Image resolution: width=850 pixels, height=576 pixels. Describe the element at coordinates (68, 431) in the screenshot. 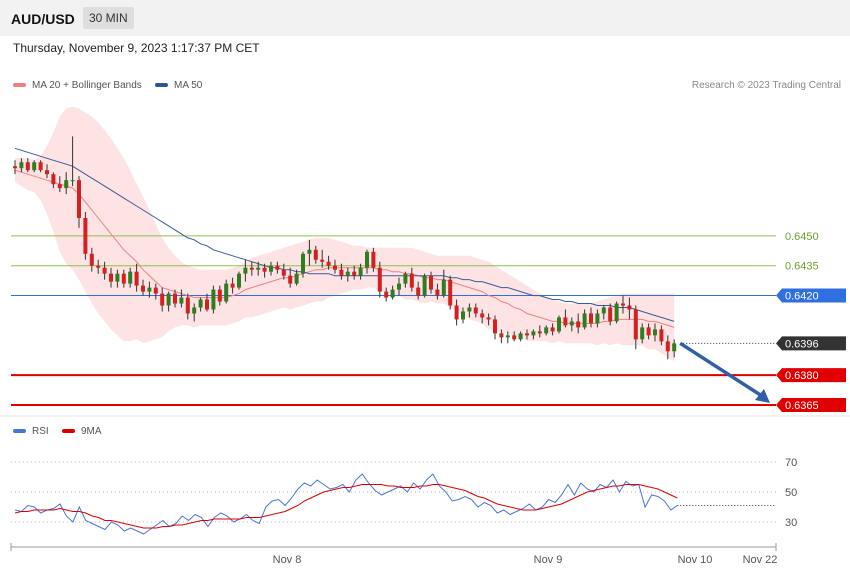

I see `legend-swatch-9ma` at that location.